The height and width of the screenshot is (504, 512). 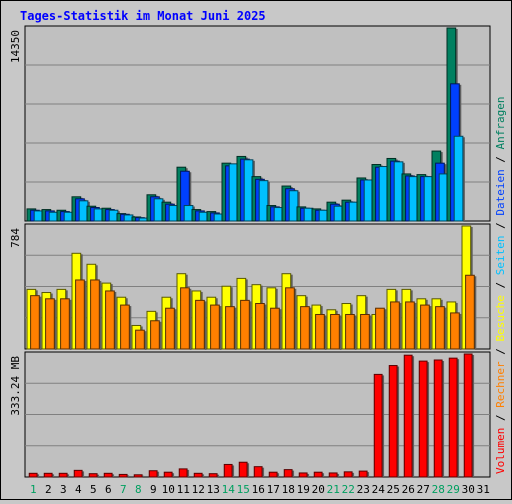 I want to click on x-tick-label-13: 13, so click(x=213, y=489).